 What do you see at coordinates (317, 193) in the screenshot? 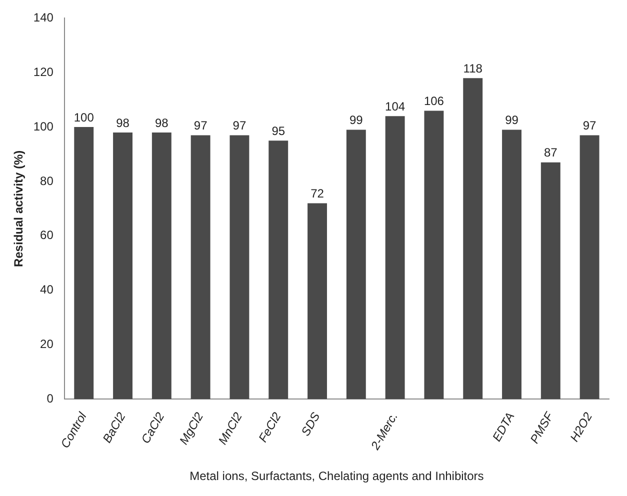
I see `data-label: 72` at bounding box center [317, 193].